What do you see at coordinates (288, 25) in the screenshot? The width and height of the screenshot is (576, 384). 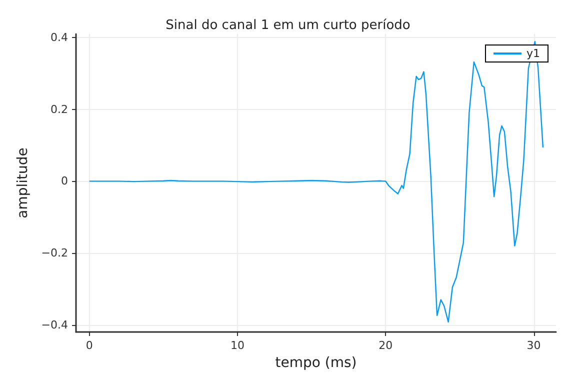 I see `chart-title: Sinal do canal 1 em um curto período` at bounding box center [288, 25].